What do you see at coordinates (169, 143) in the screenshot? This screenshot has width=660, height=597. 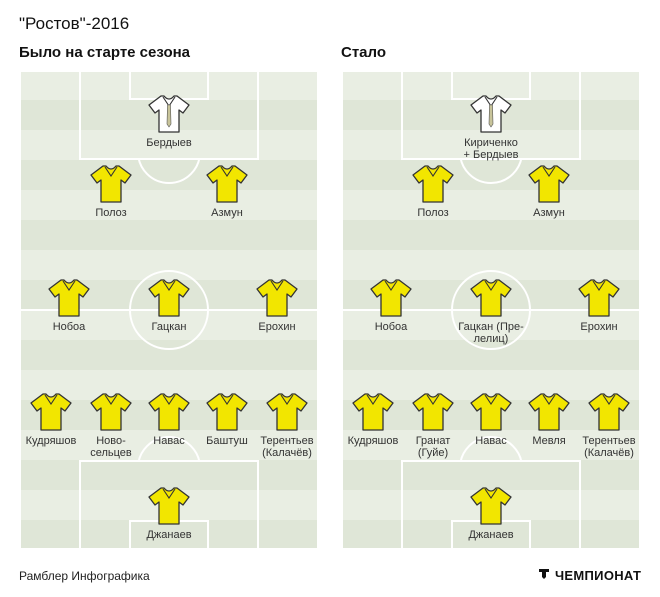 I see `player-name: Бердыев` at bounding box center [169, 143].